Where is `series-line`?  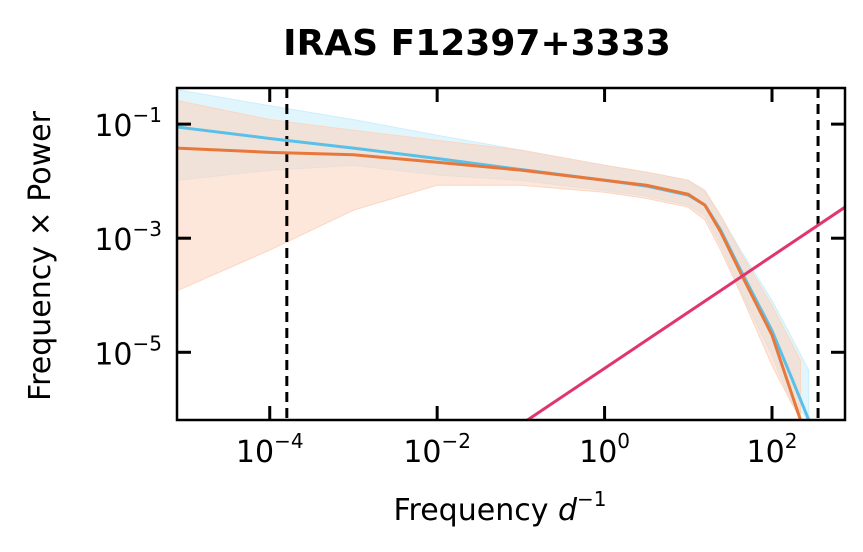
series-line is located at coordinates (685, 312).